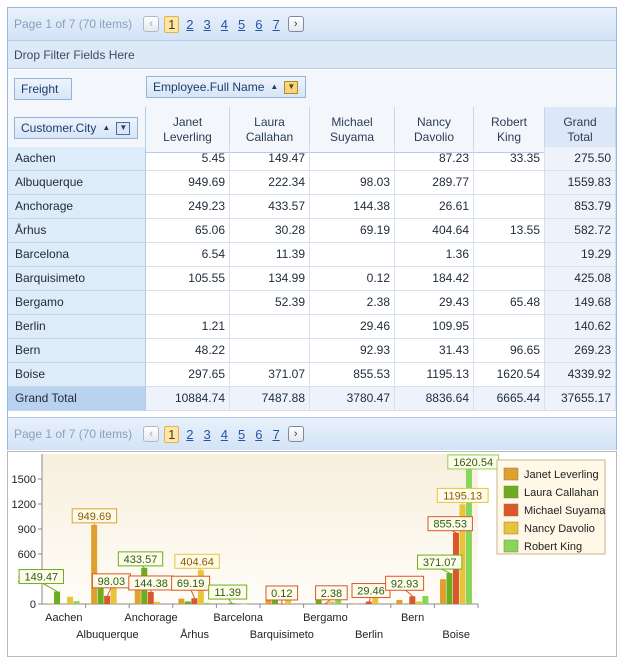  Describe the element at coordinates (352, 303) in the screenshot. I see `data-cell: 2.38` at that location.